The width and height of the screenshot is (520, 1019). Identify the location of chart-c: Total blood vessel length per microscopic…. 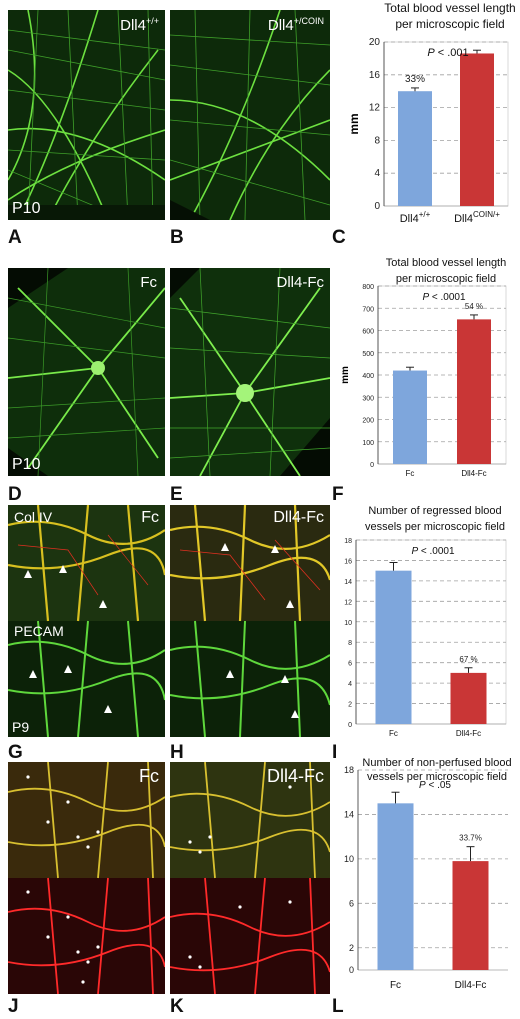
(428, 116).